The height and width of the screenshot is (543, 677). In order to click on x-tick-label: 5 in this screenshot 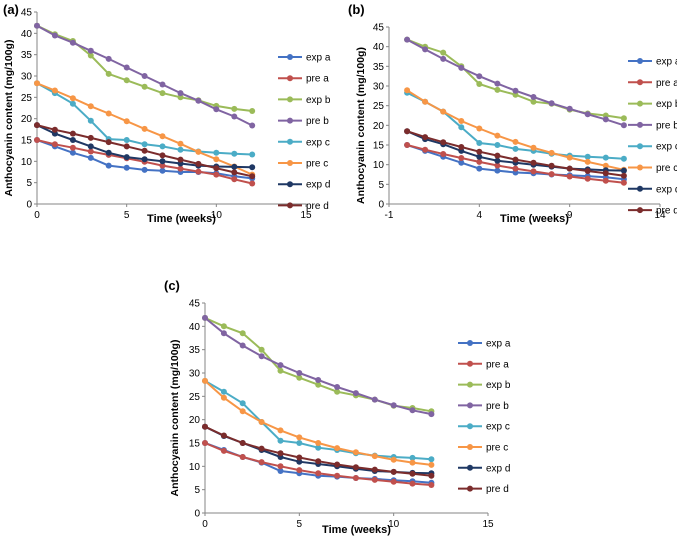, I will do `click(300, 524)`.